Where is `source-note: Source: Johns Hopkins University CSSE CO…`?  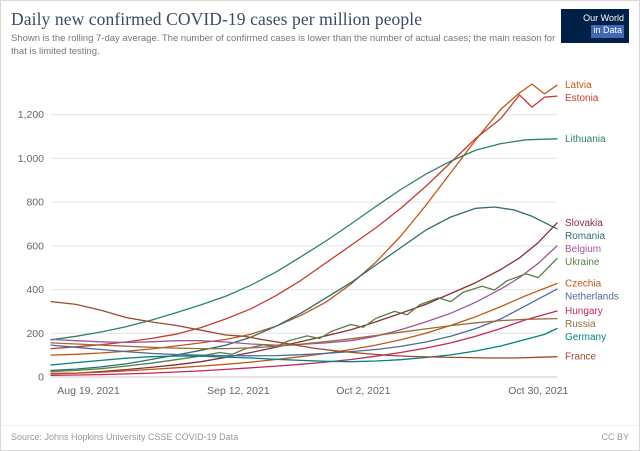
source-note: Source: Johns Hopkins University CSSE CO… is located at coordinates (125, 437).